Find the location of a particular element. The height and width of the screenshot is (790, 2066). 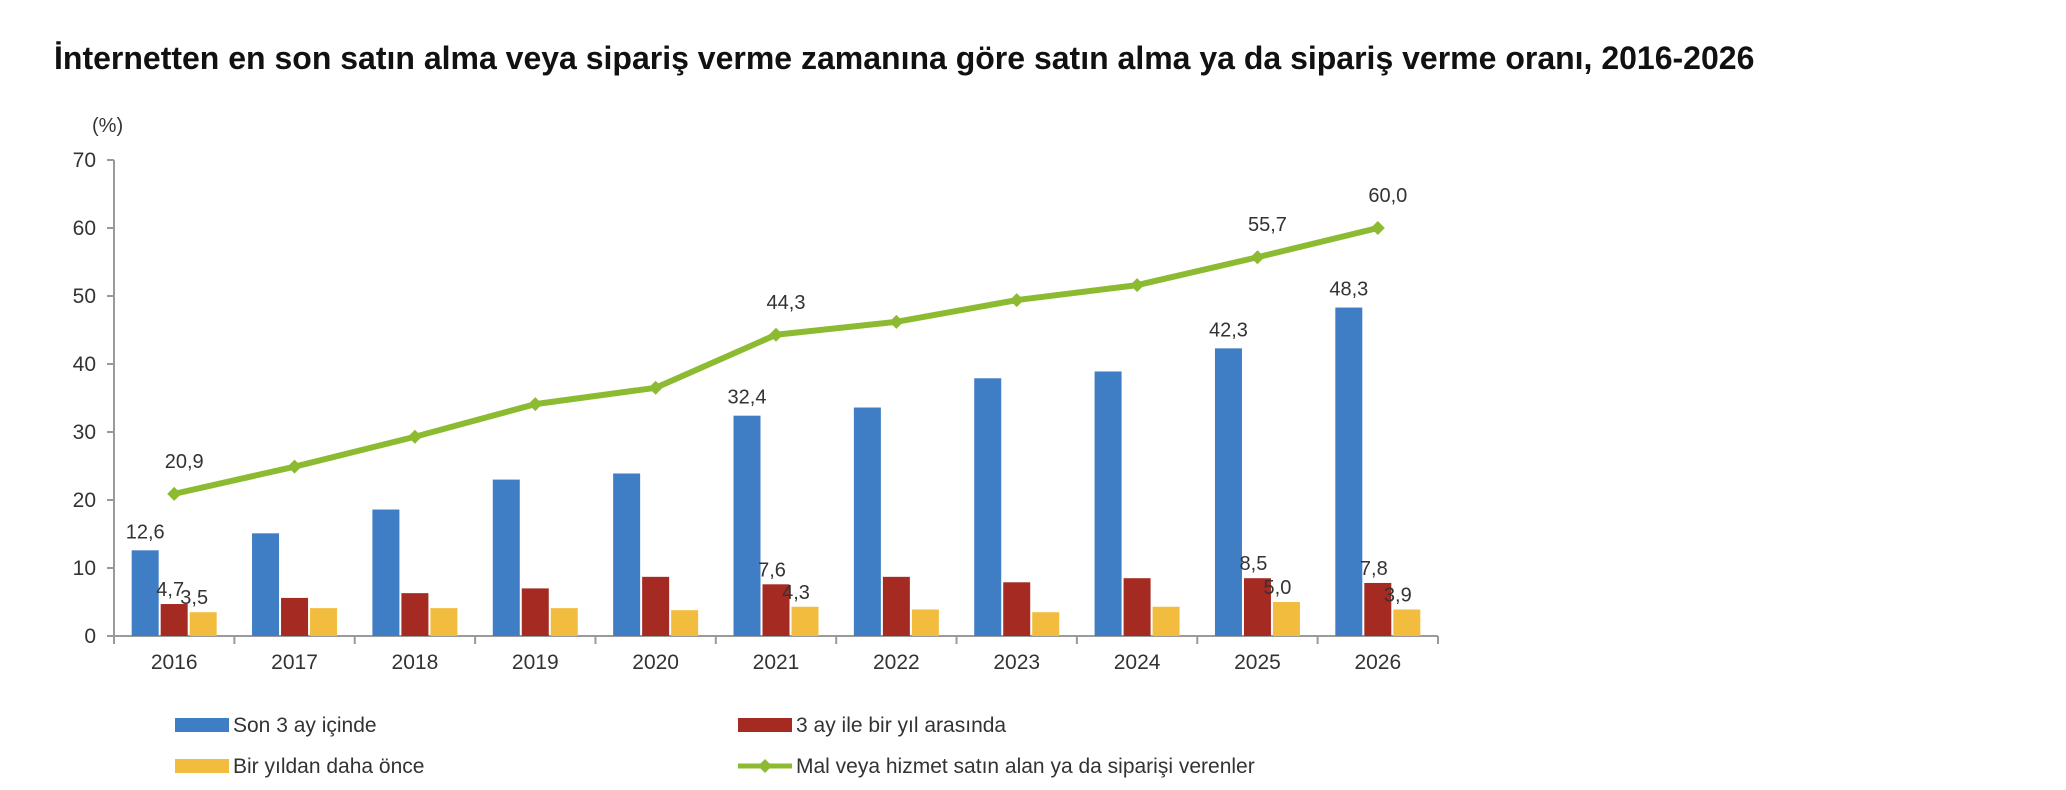

y-tick-label: 10 is located at coordinates (84, 568).